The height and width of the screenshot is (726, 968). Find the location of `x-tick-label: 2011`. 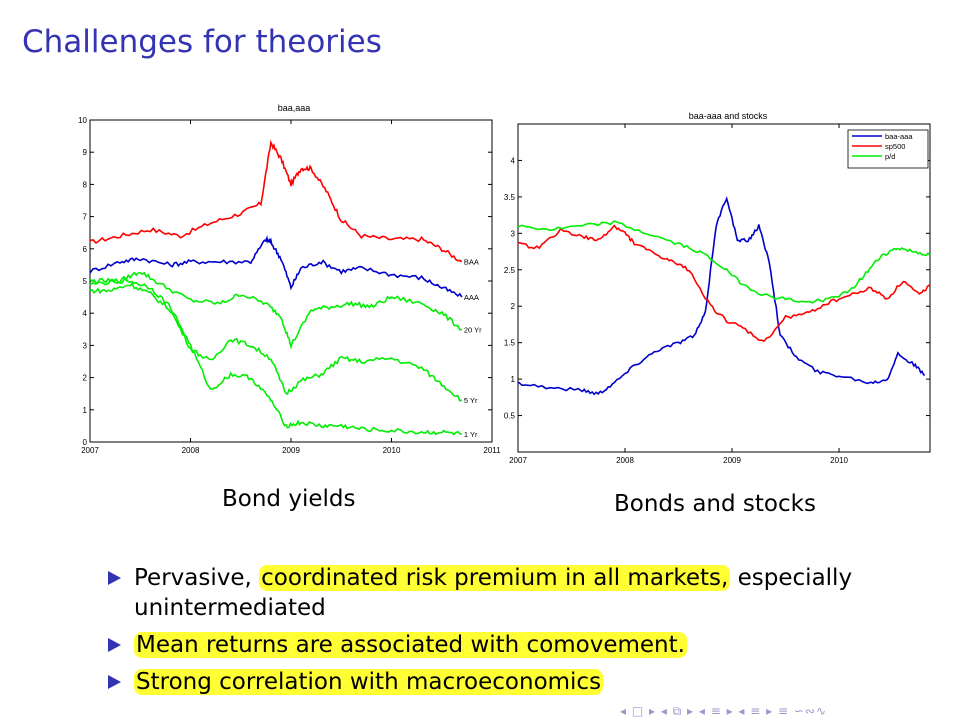

x-tick-label: 2011 is located at coordinates (492, 450).